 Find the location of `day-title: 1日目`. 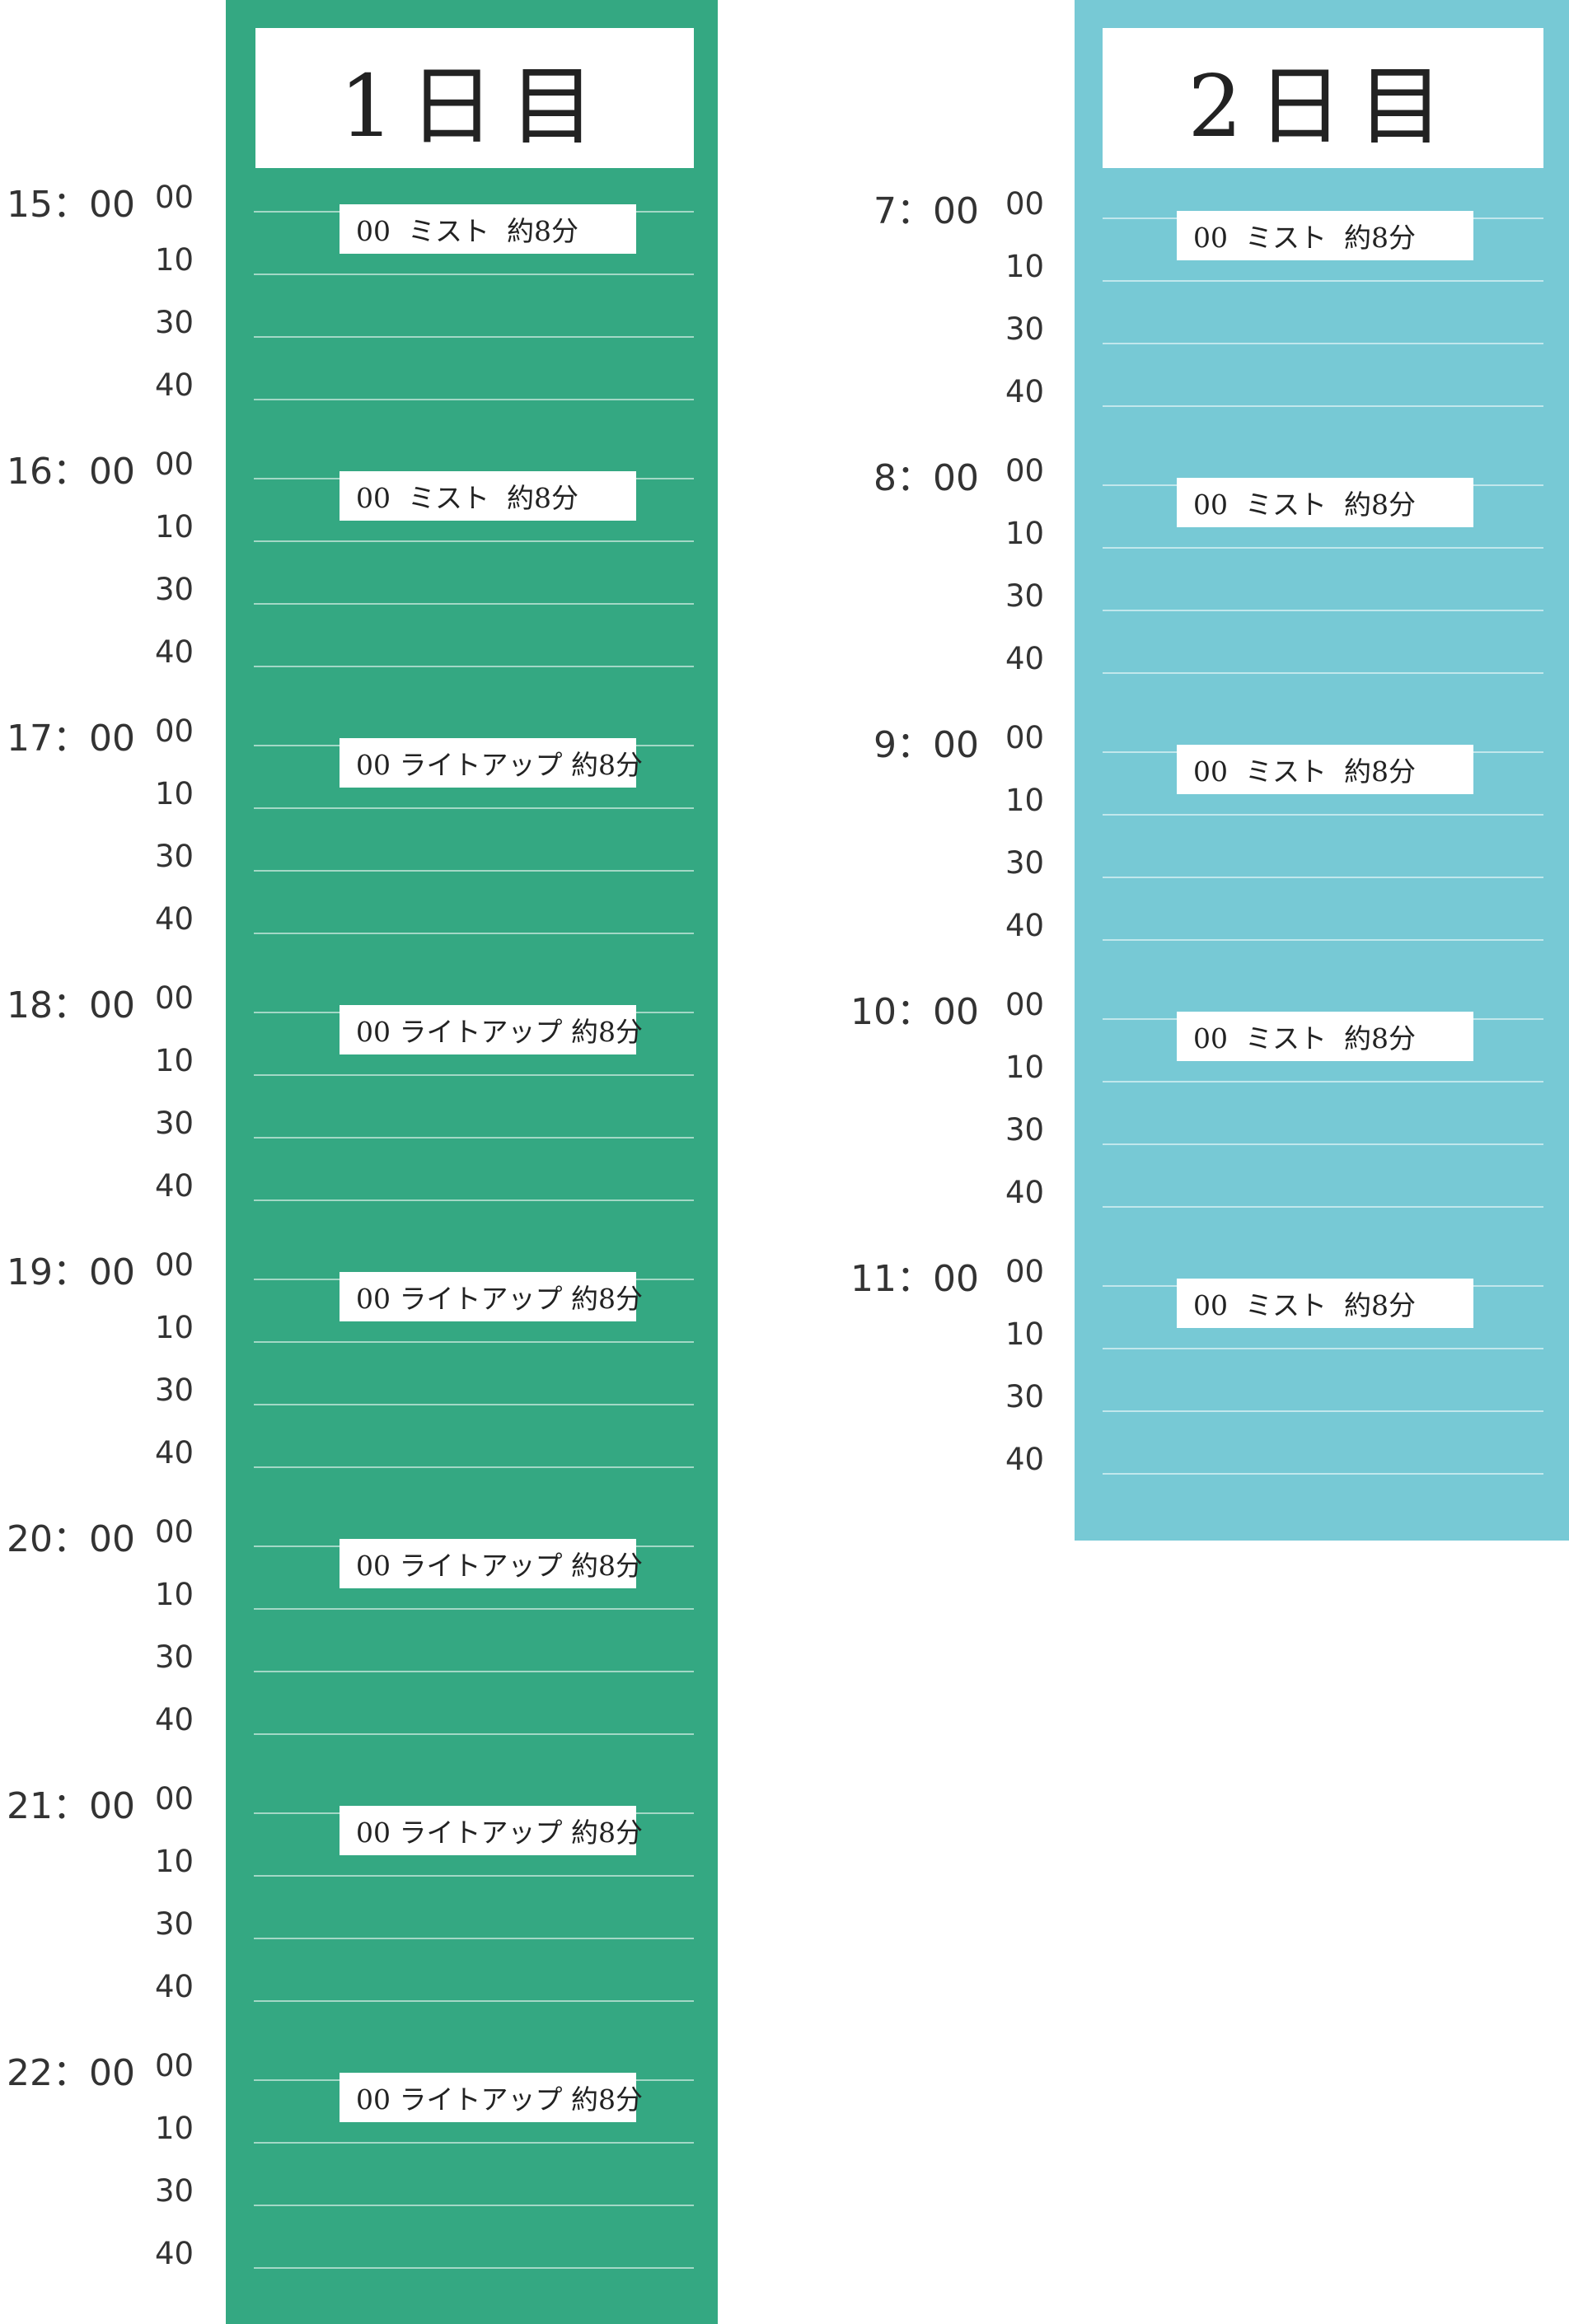

day-title: 1日目 is located at coordinates (475, 98).